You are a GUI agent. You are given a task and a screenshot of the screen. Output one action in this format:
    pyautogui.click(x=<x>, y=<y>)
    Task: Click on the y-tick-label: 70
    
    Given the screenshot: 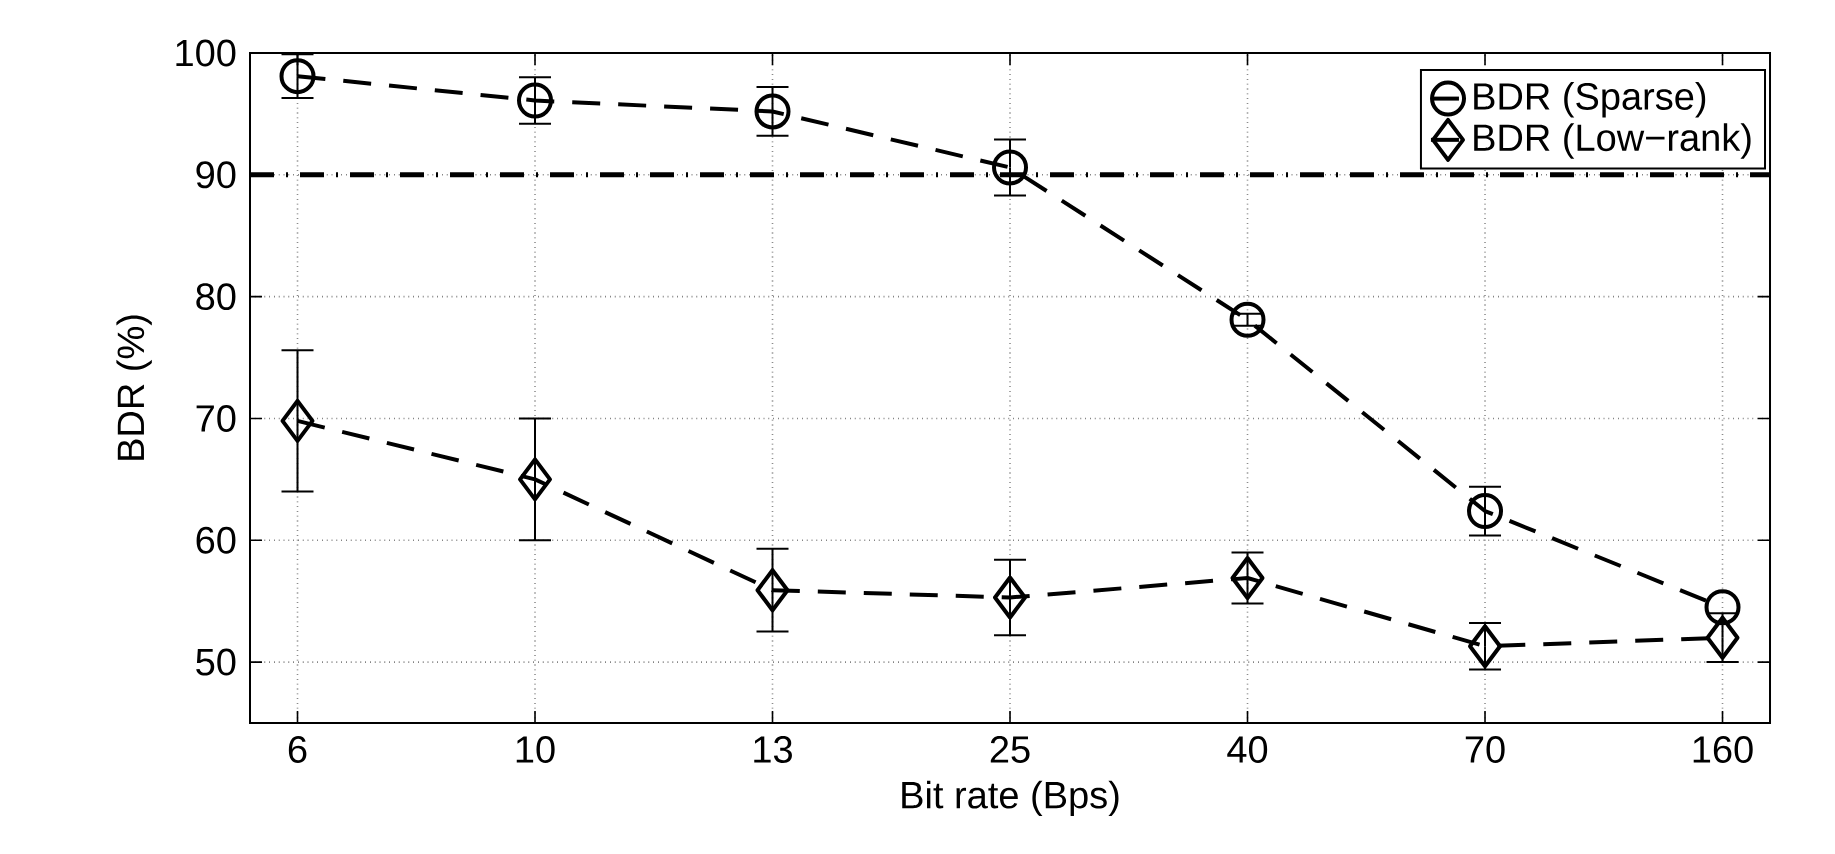 What is the action you would take?
    pyautogui.click(x=216, y=418)
    